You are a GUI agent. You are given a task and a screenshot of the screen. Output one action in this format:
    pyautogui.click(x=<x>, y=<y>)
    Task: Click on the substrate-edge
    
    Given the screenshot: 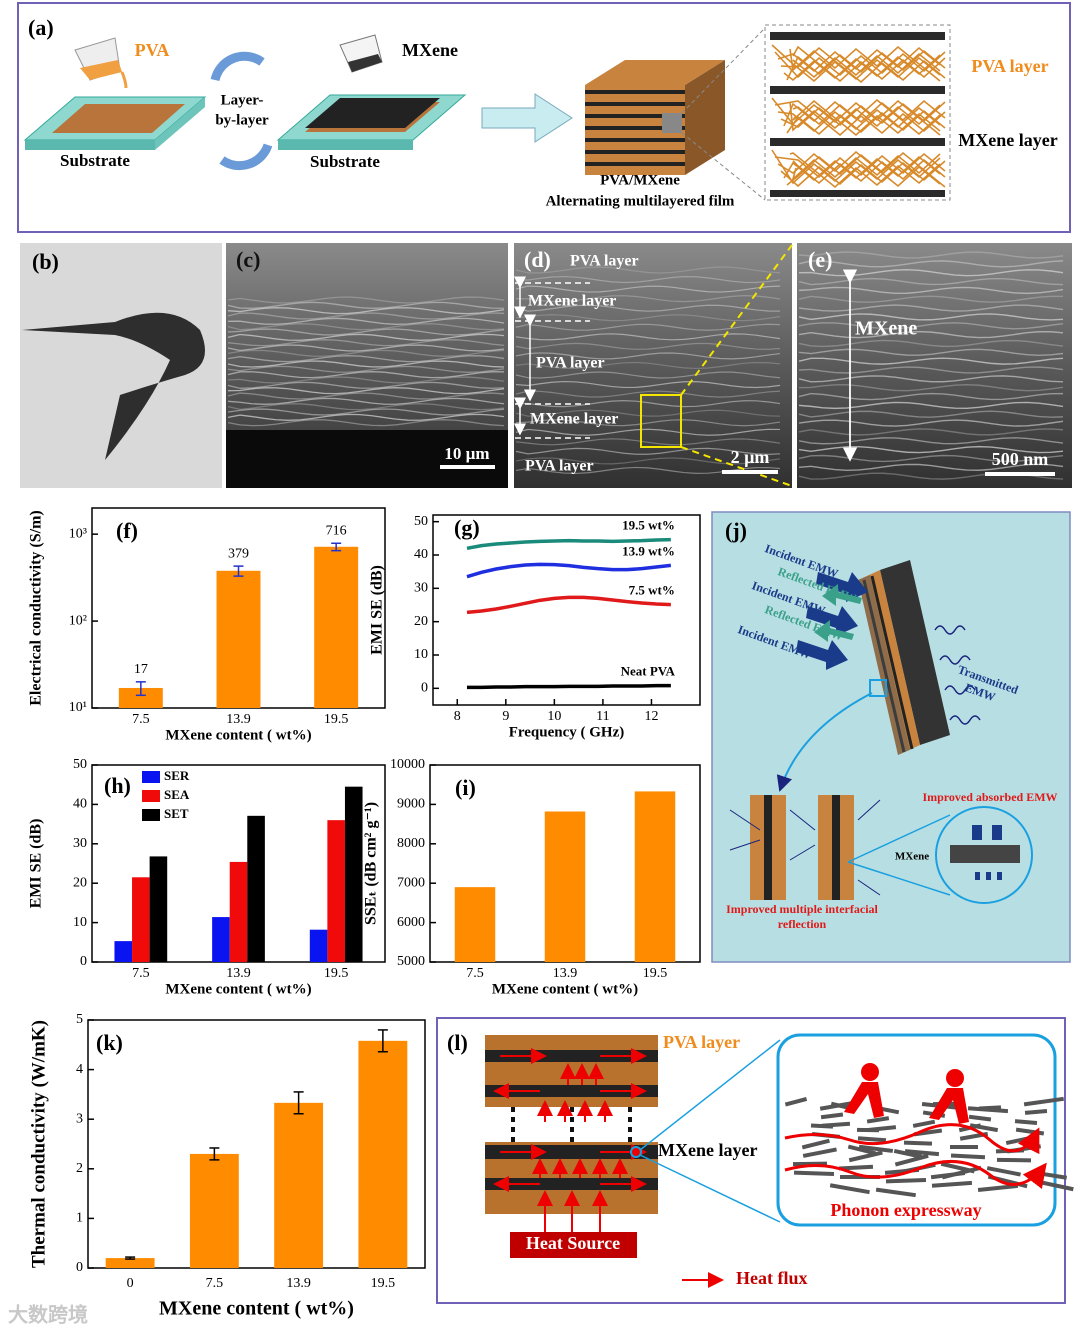 What is the action you would take?
    pyautogui.click(x=345, y=145)
    